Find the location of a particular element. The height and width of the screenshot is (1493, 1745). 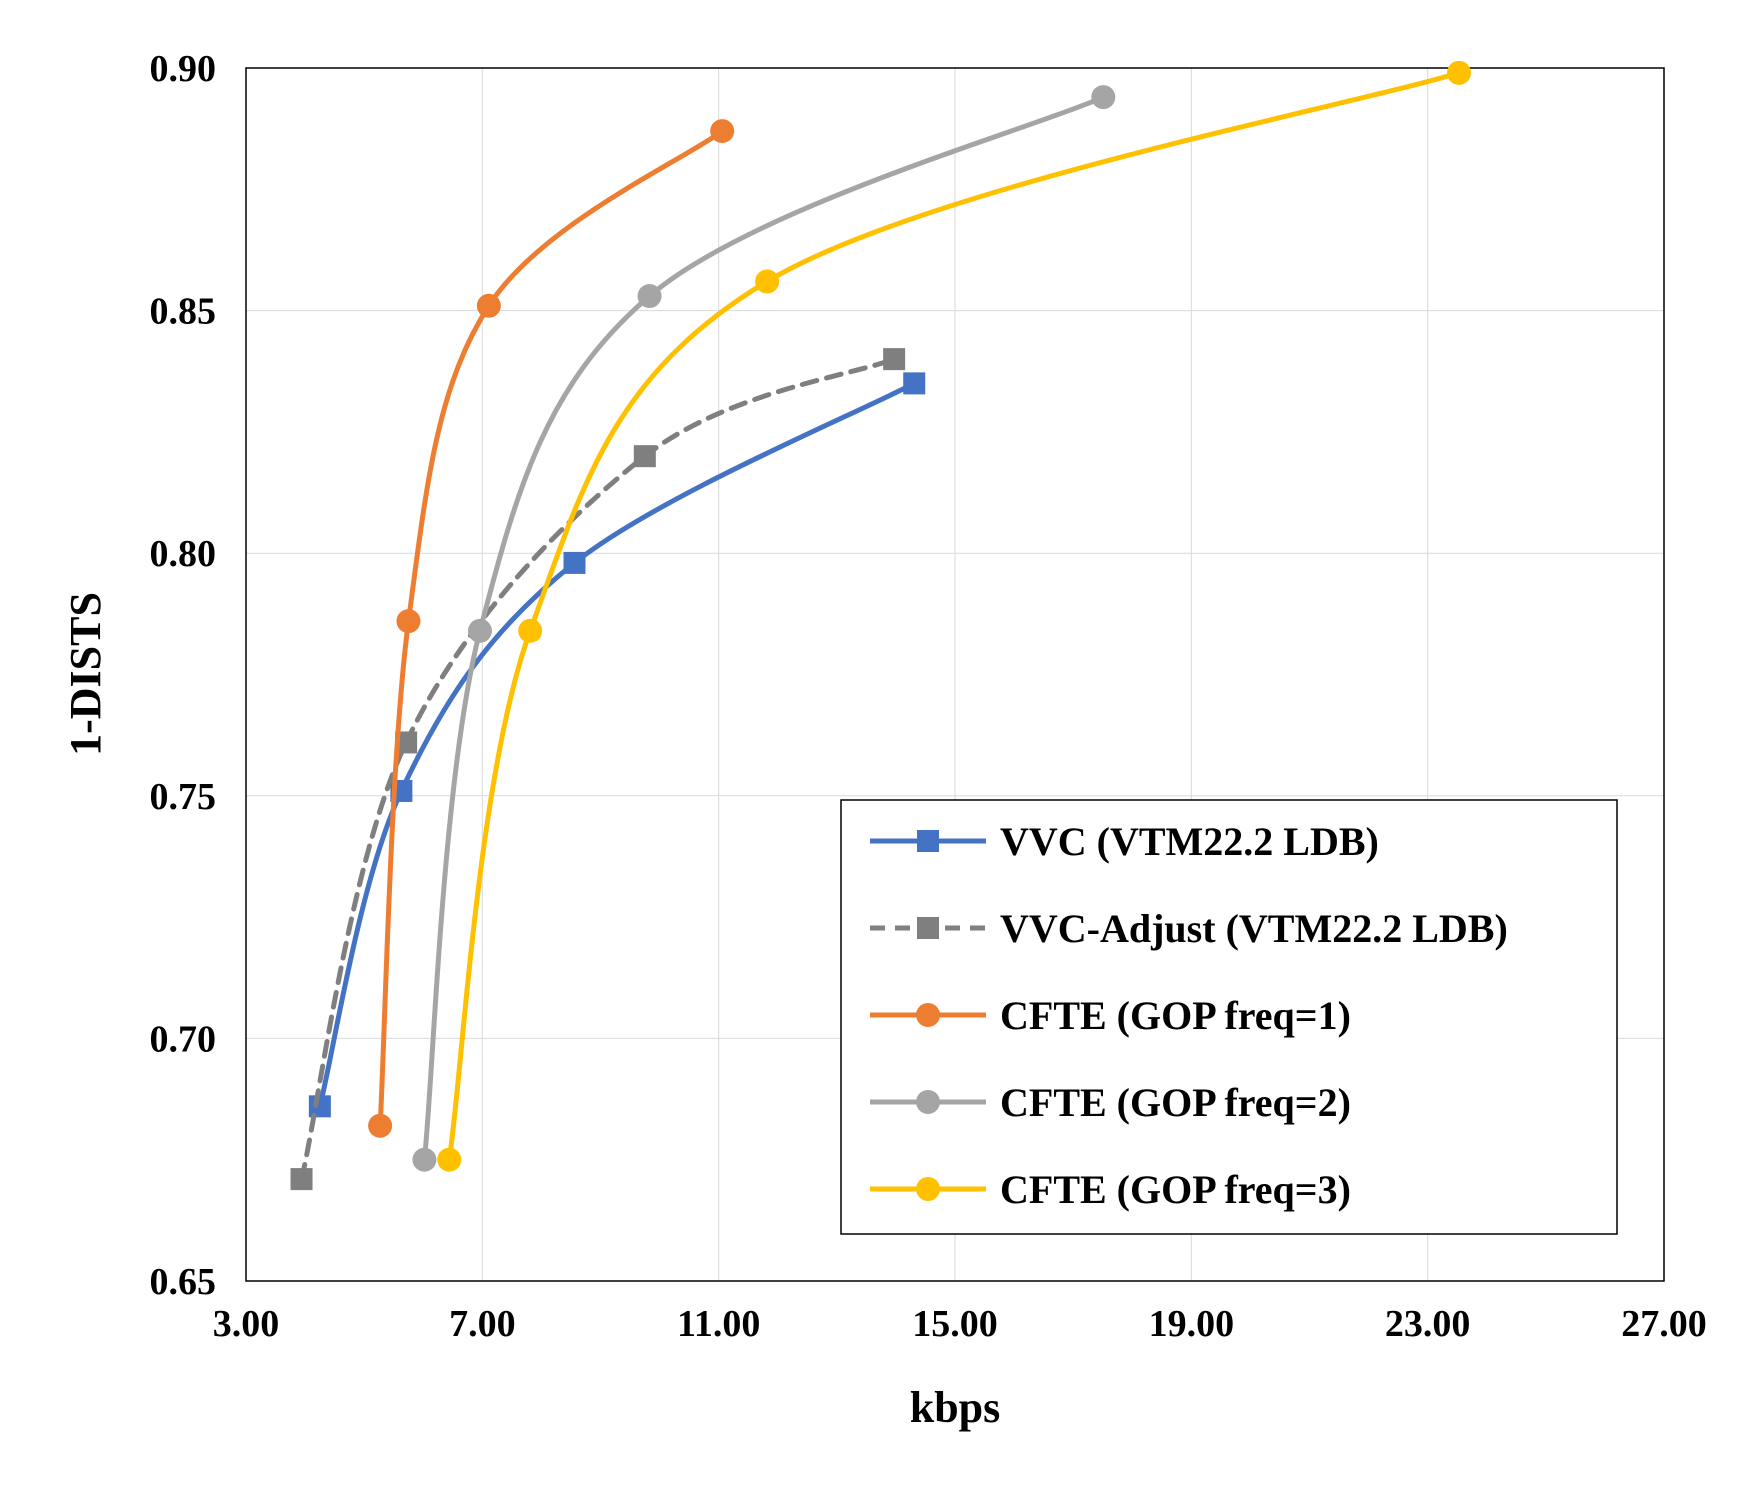

legend-item: VVC-Adjust (VTM22.2 LDB) is located at coordinates (1189, 928).